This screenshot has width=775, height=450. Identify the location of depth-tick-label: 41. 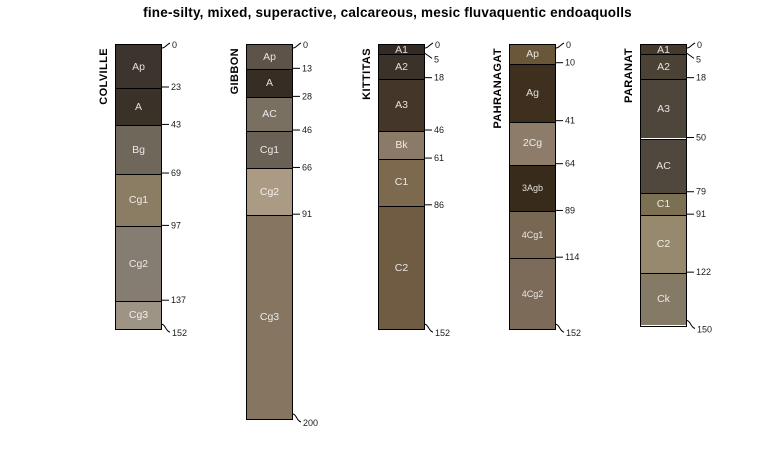
(570, 121).